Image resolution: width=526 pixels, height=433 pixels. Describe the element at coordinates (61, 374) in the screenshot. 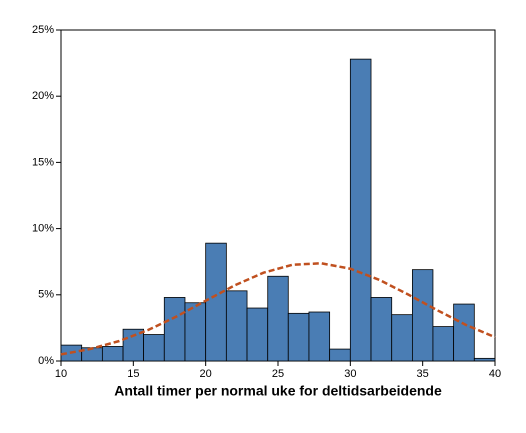

I see `x-tick-label: 10` at that location.